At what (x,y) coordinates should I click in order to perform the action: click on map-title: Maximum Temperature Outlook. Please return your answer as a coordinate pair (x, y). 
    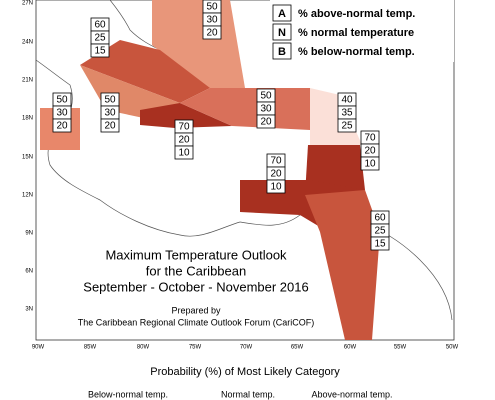
    Looking at the image, I should click on (196, 254).